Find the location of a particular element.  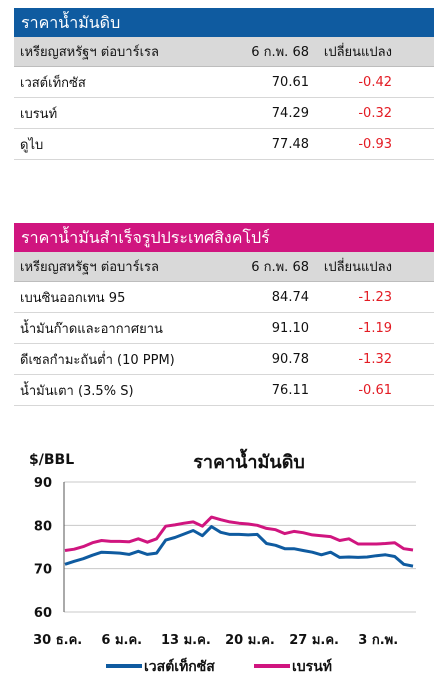

refined-price-title: ราคาน้ำมันสำเร็จรูปประเทศสิงคโปร์ is located at coordinates (224, 237).